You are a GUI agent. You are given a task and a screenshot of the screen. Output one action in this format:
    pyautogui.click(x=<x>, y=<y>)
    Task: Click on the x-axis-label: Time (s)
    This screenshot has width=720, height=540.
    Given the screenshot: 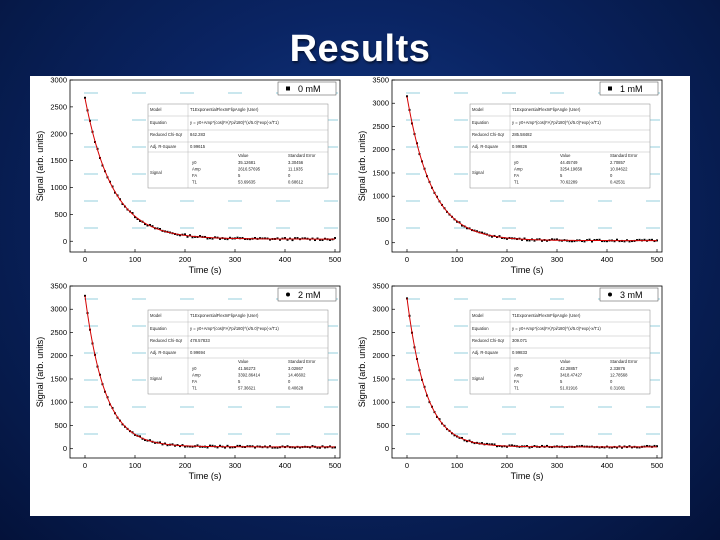 What is the action you would take?
    pyautogui.click(x=527, y=270)
    